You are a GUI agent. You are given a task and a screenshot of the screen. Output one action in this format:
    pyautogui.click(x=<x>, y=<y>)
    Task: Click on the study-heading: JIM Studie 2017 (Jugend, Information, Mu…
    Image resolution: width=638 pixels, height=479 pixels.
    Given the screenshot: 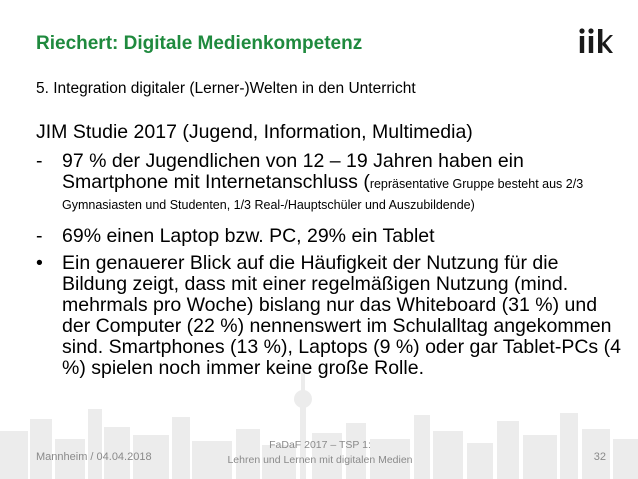 What is the action you would take?
    pyautogui.click(x=254, y=132)
    